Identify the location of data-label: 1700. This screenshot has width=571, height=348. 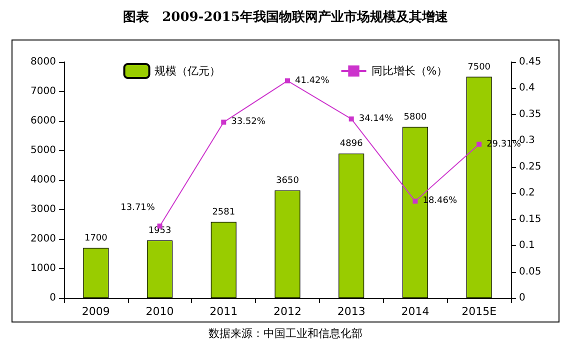
(96, 238).